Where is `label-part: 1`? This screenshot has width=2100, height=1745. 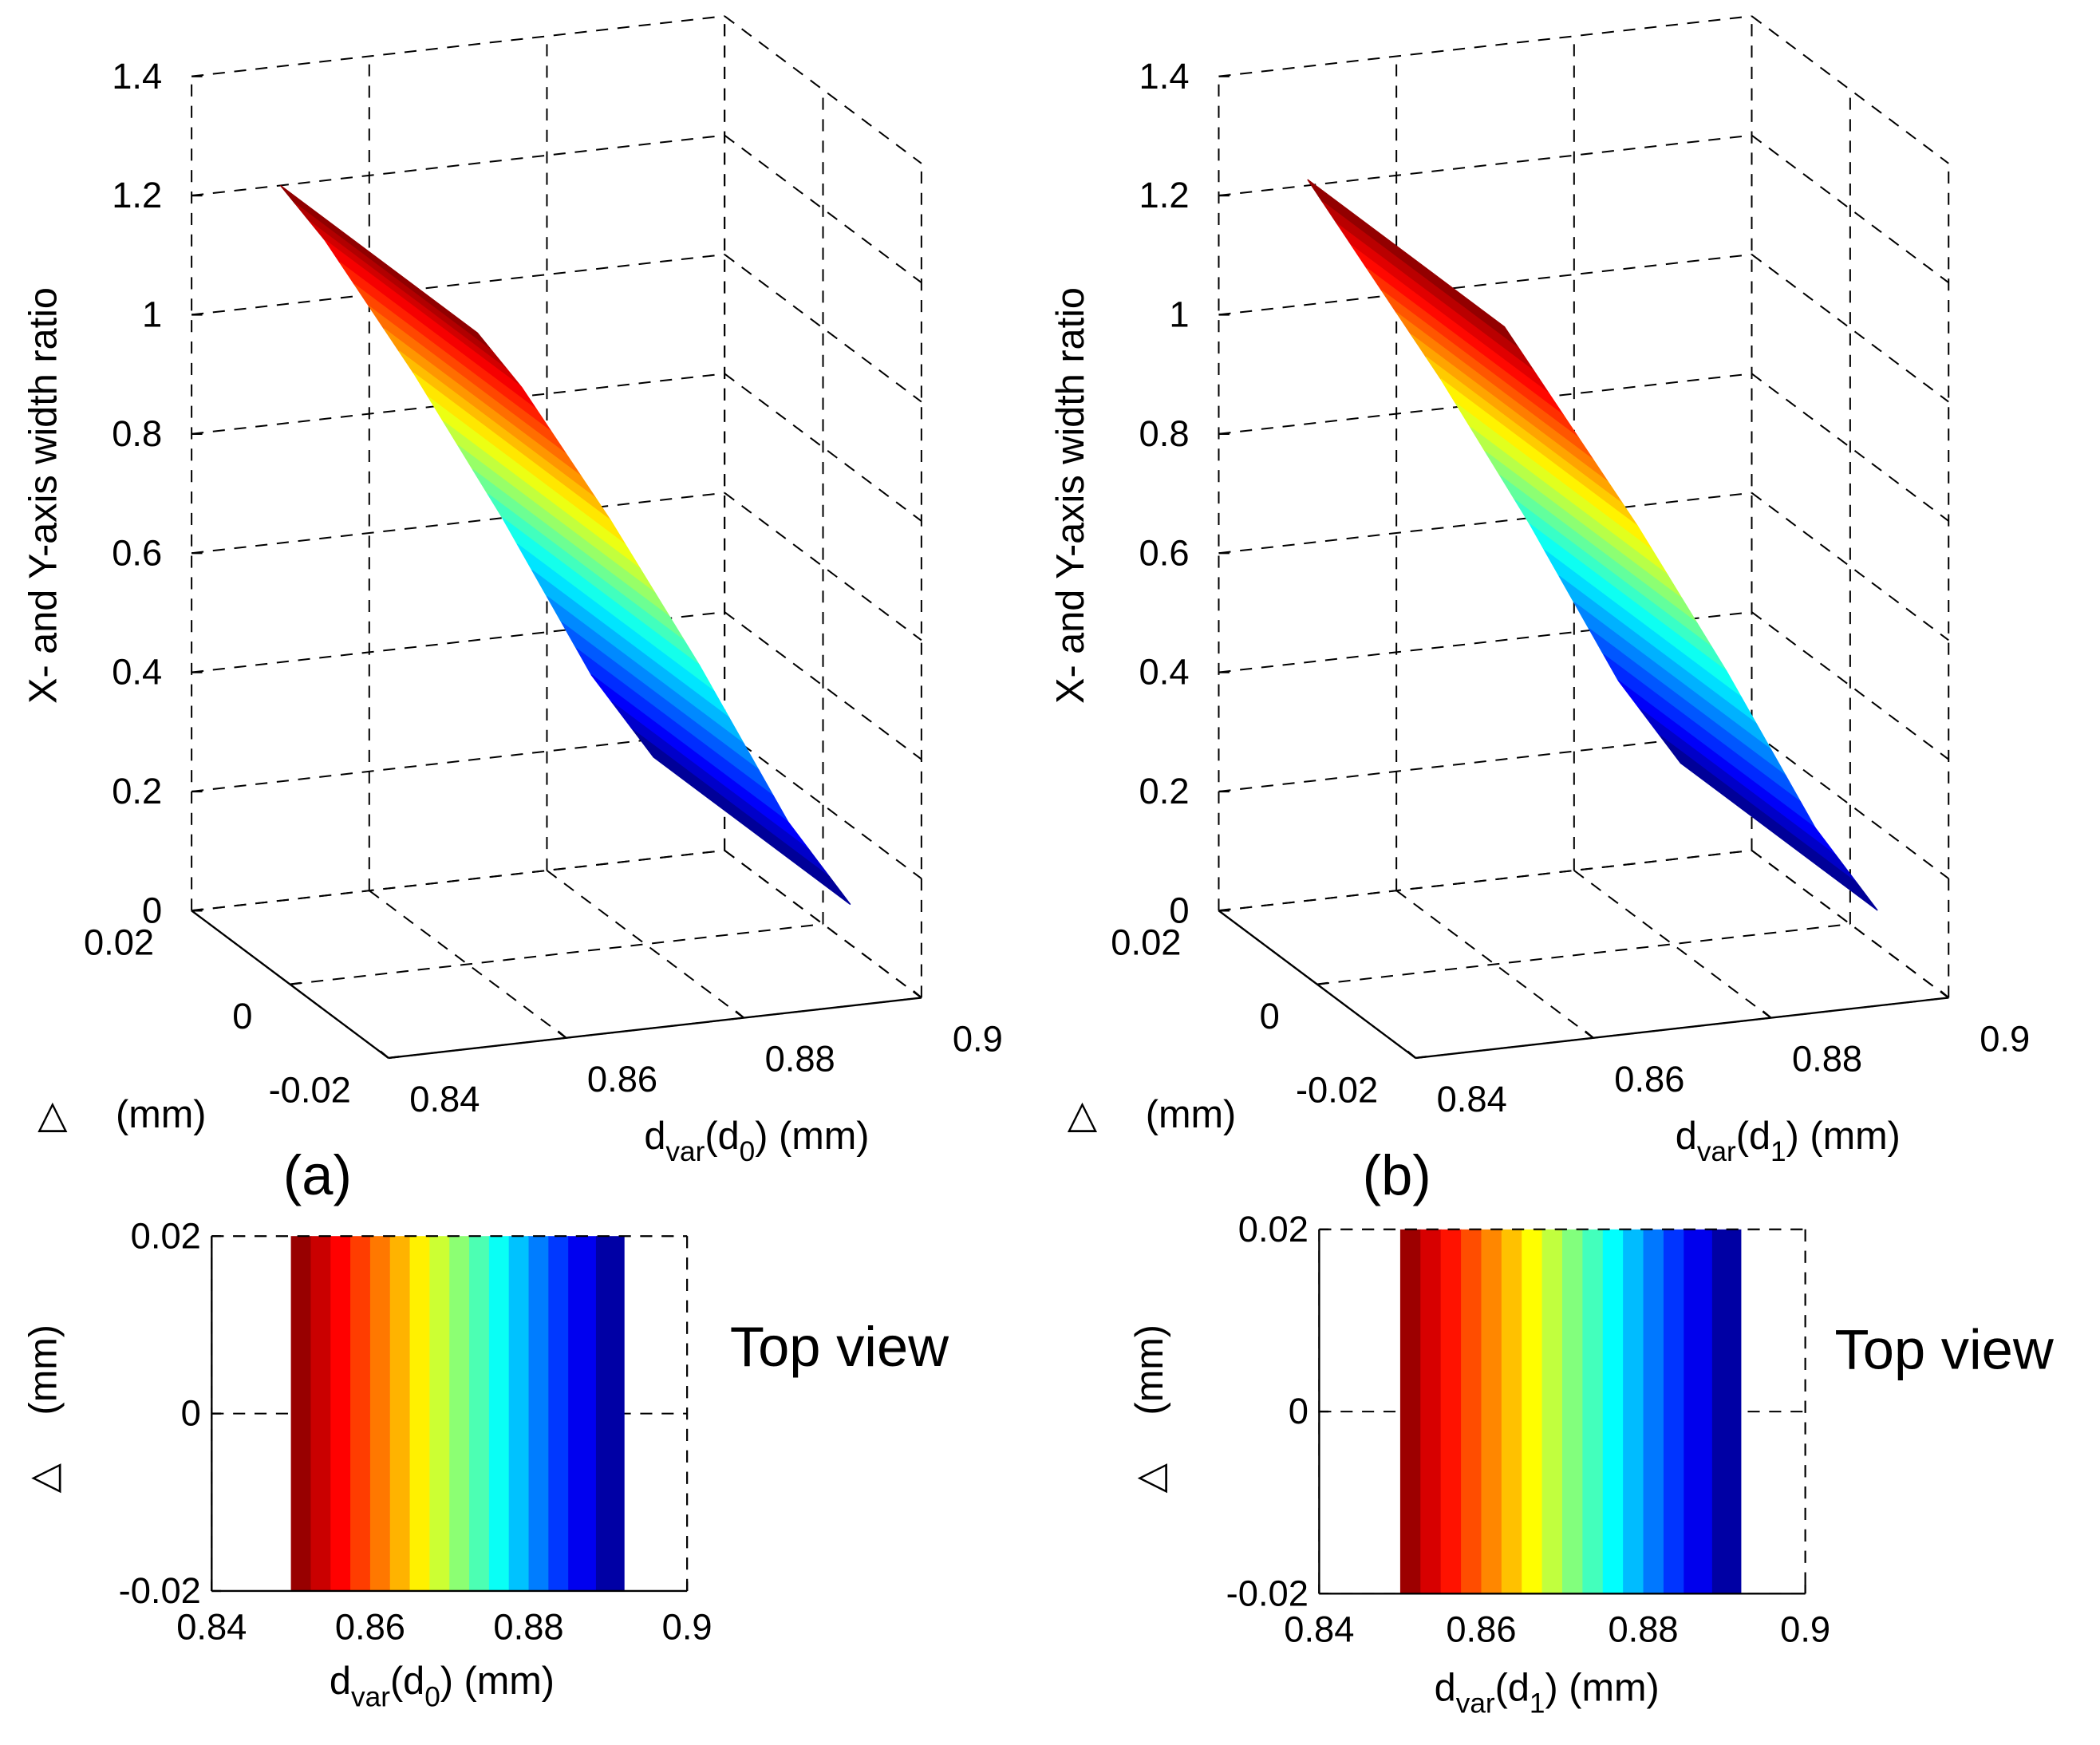 label-part: 1 is located at coordinates (1778, 1151).